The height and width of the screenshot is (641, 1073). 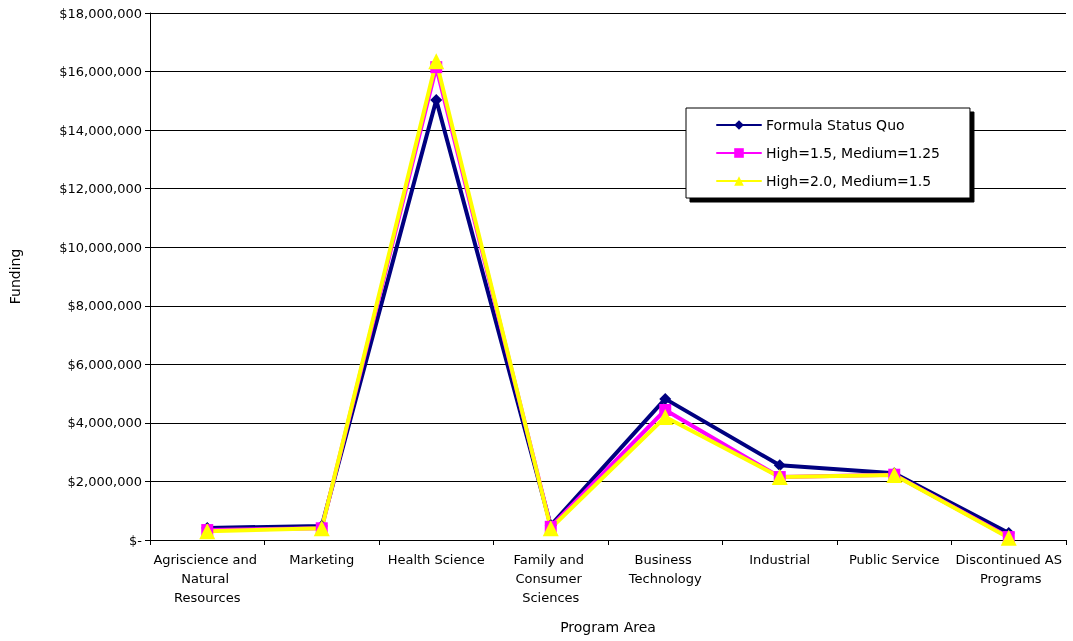 What do you see at coordinates (780, 559) in the screenshot?
I see `x-tick-label: Industrial` at bounding box center [780, 559].